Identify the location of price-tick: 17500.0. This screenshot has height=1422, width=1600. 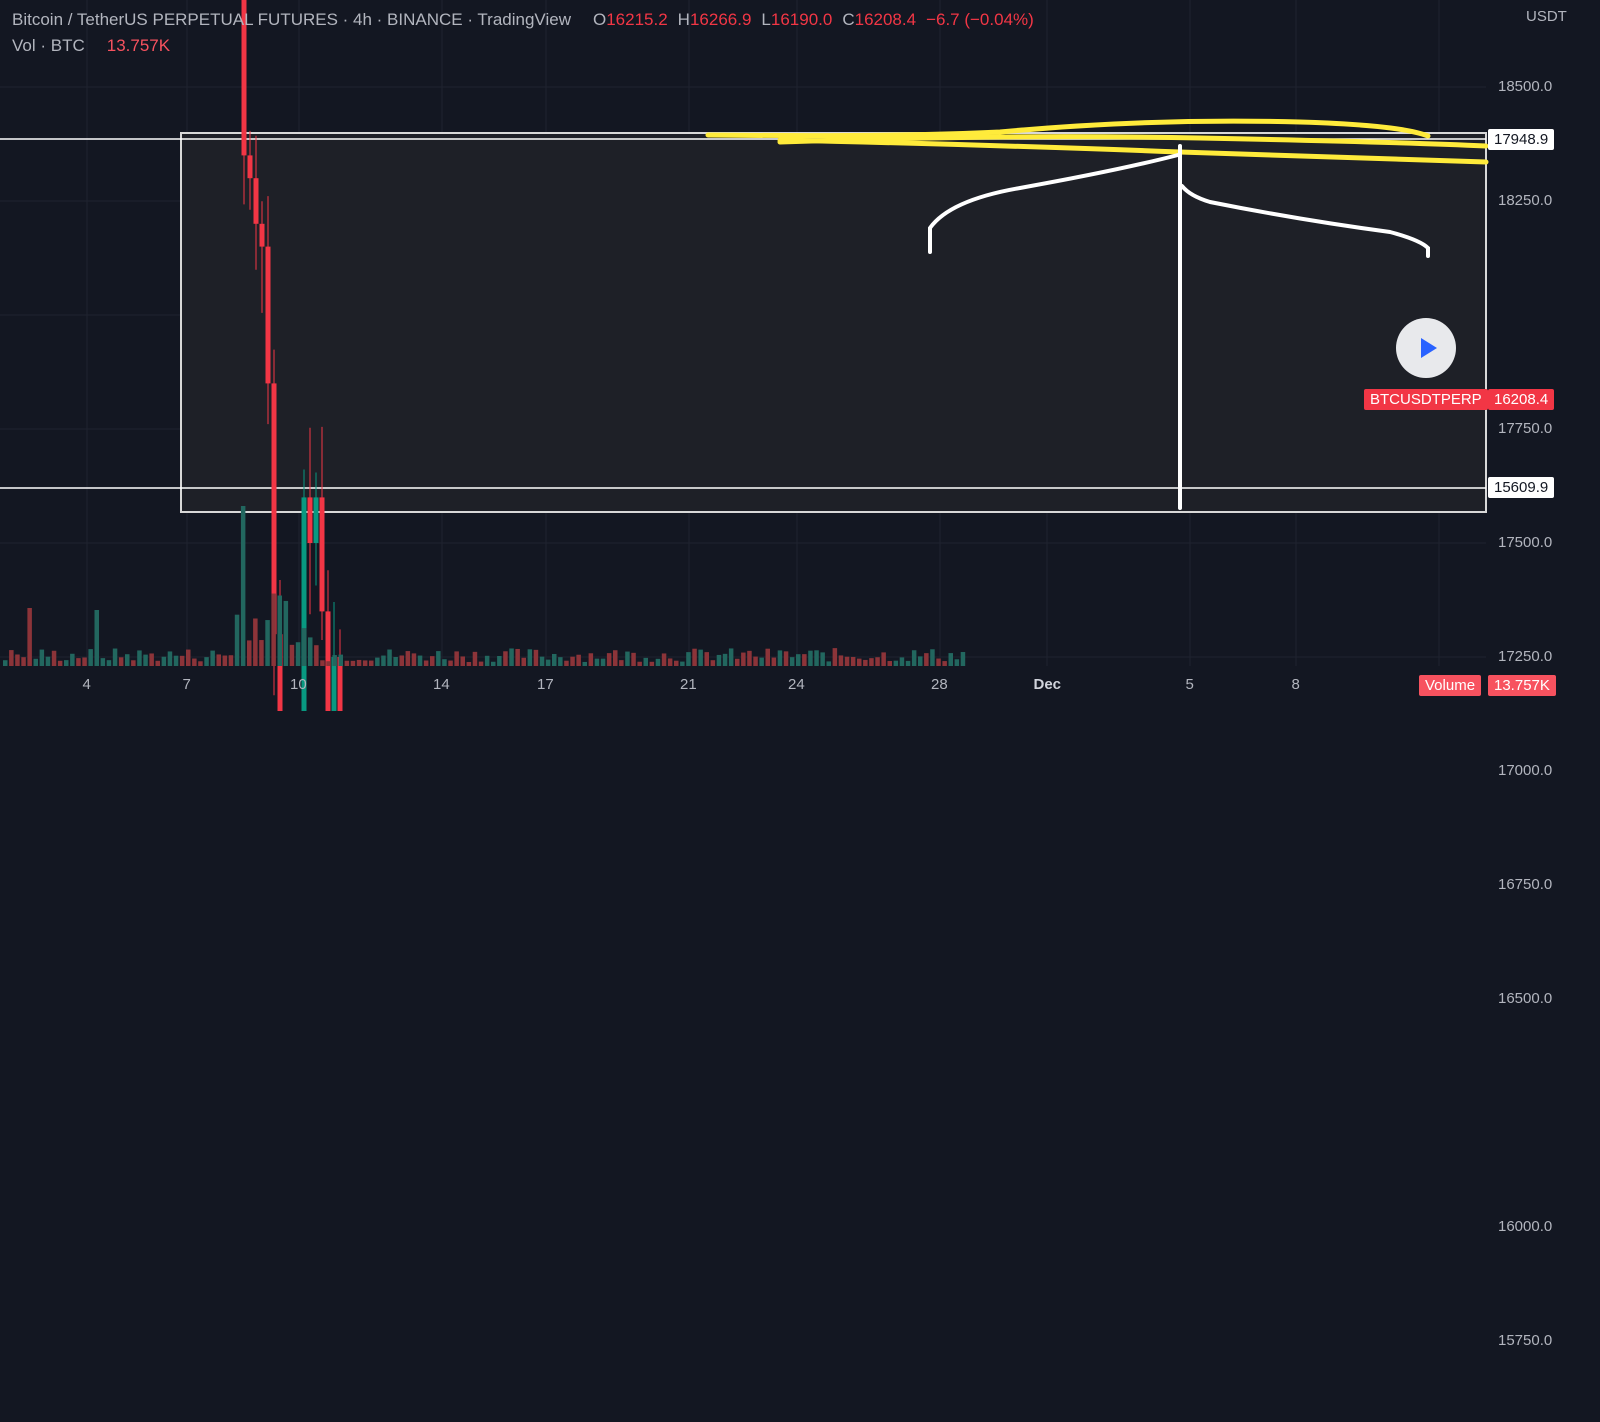
(1525, 542).